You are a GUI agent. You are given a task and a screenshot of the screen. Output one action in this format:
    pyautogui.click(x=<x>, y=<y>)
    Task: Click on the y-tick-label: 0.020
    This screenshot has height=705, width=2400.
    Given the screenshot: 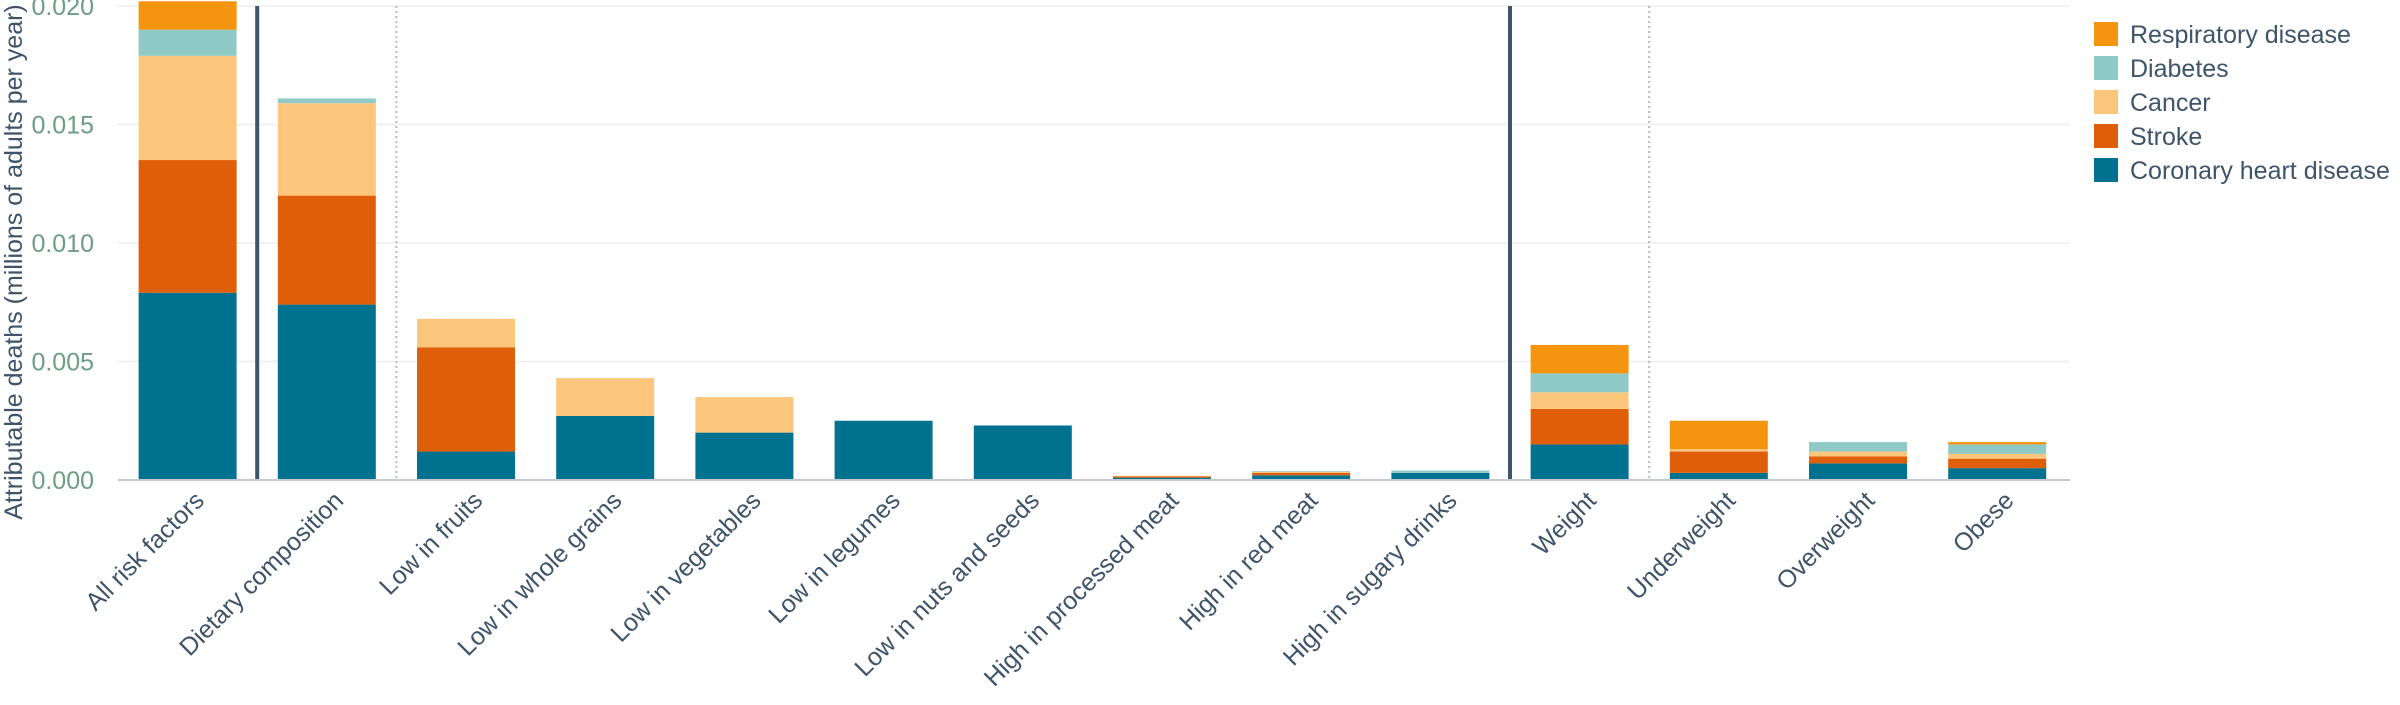 What is the action you would take?
    pyautogui.click(x=62, y=10)
    